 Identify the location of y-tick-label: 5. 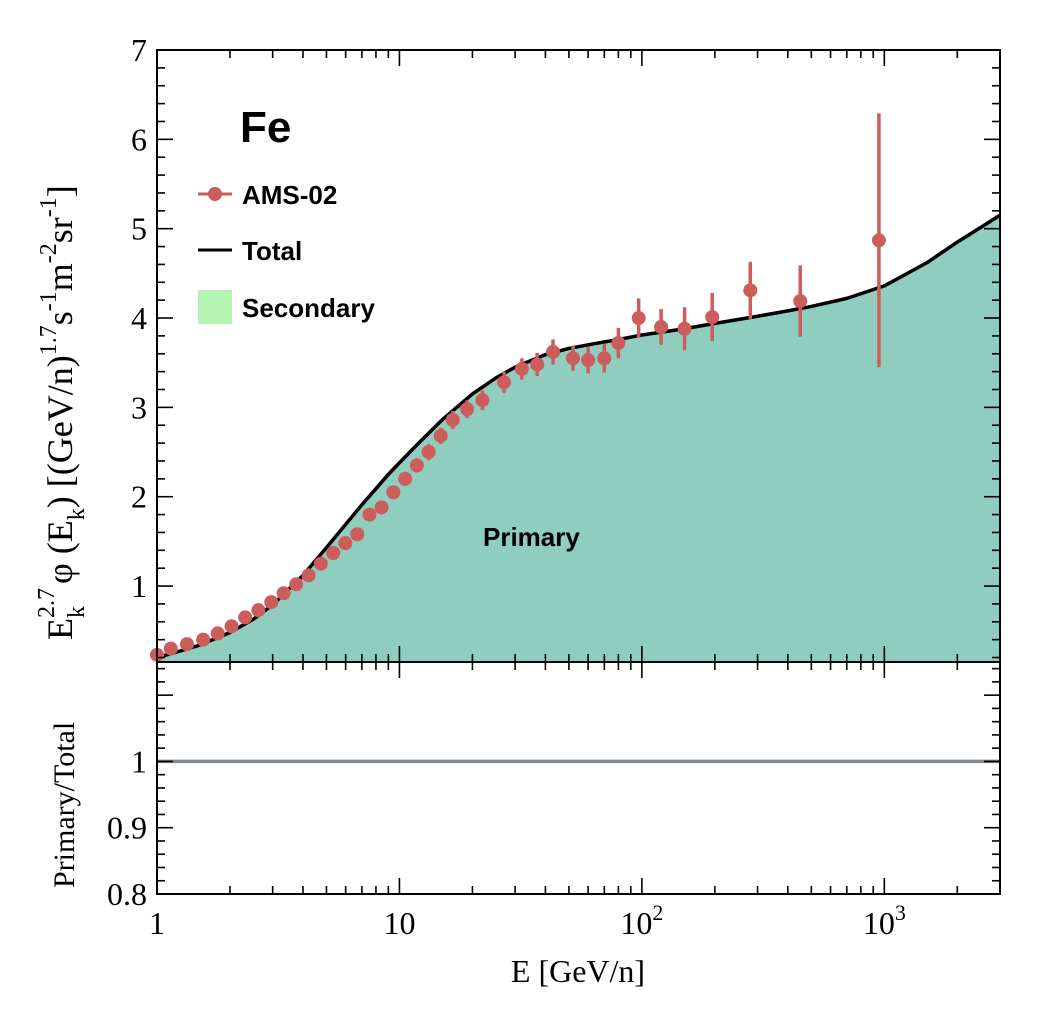
(139, 229).